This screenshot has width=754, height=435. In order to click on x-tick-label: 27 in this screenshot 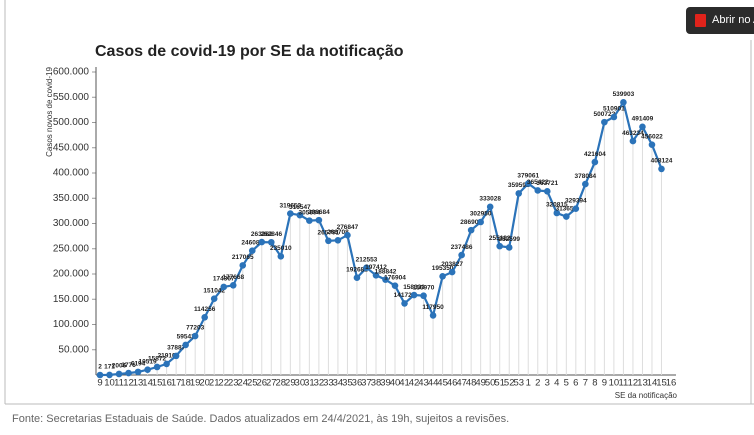, I will do `click(271, 383)`.